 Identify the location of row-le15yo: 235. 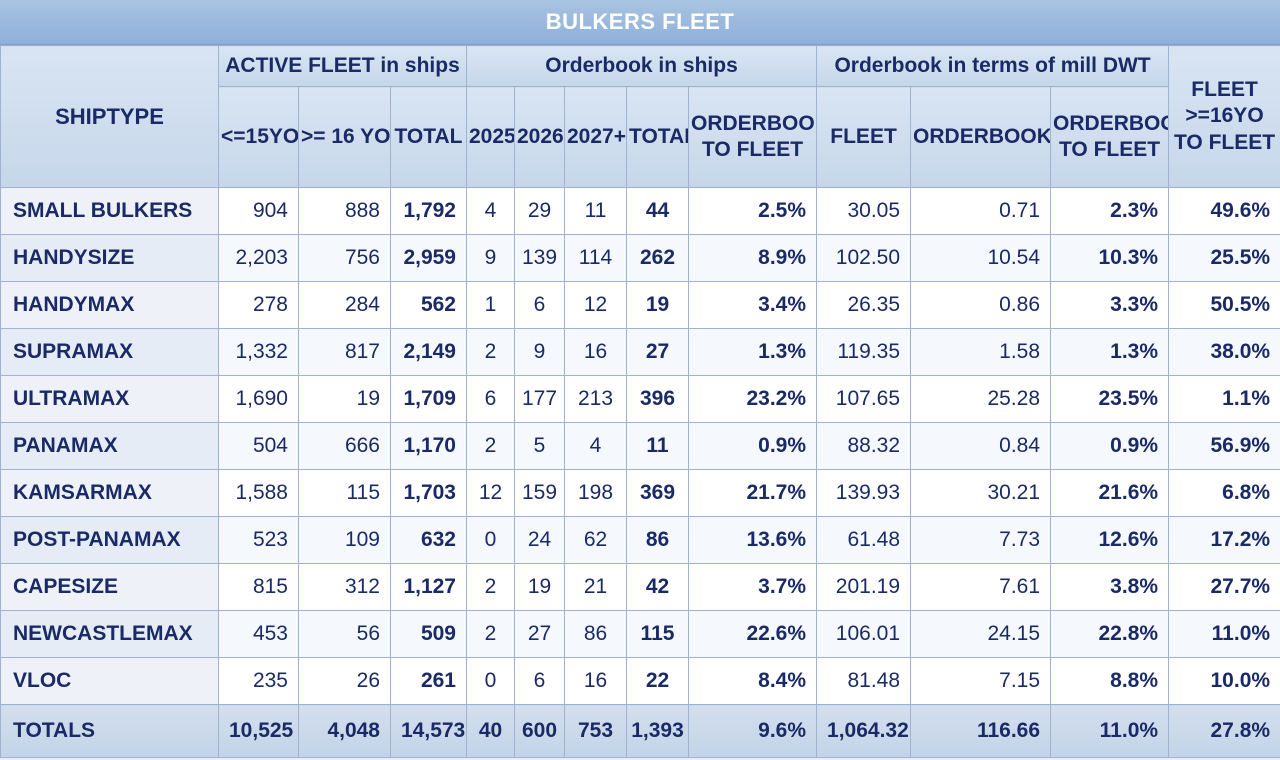
(258, 681).